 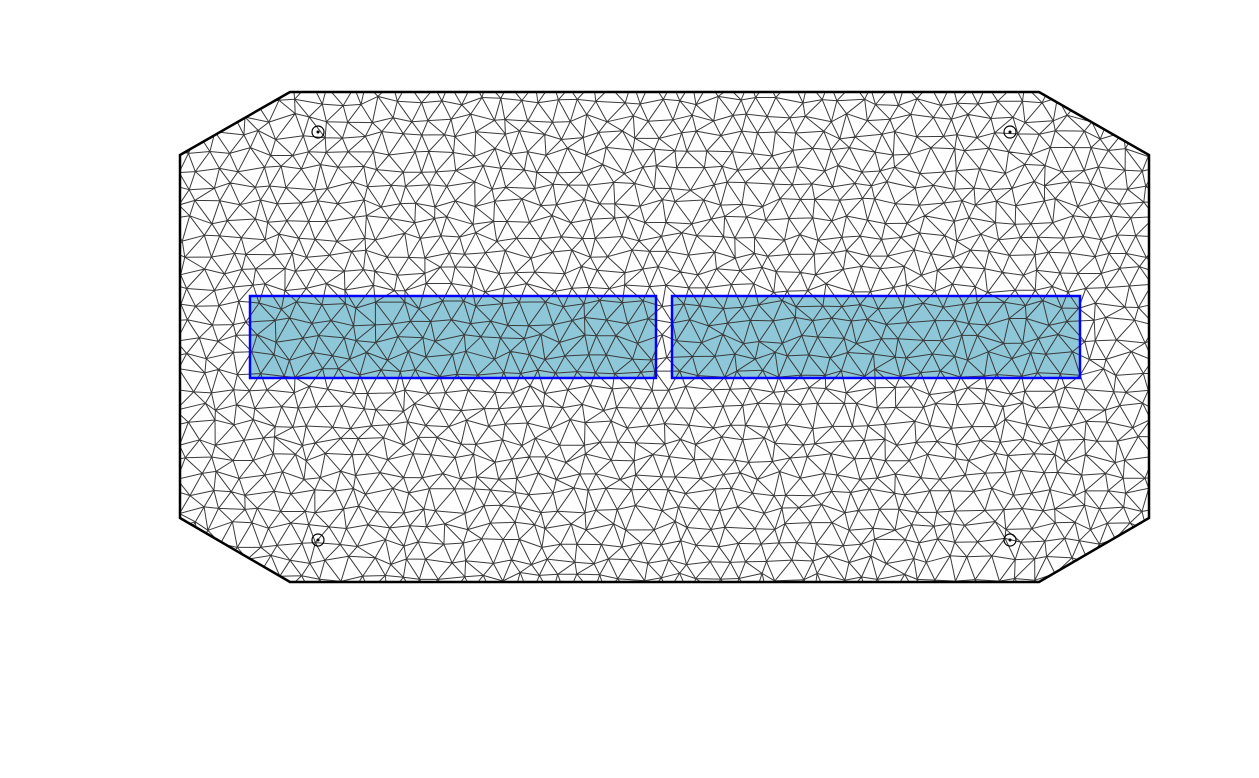 I want to click on bottom-left-marker, so click(x=318, y=540).